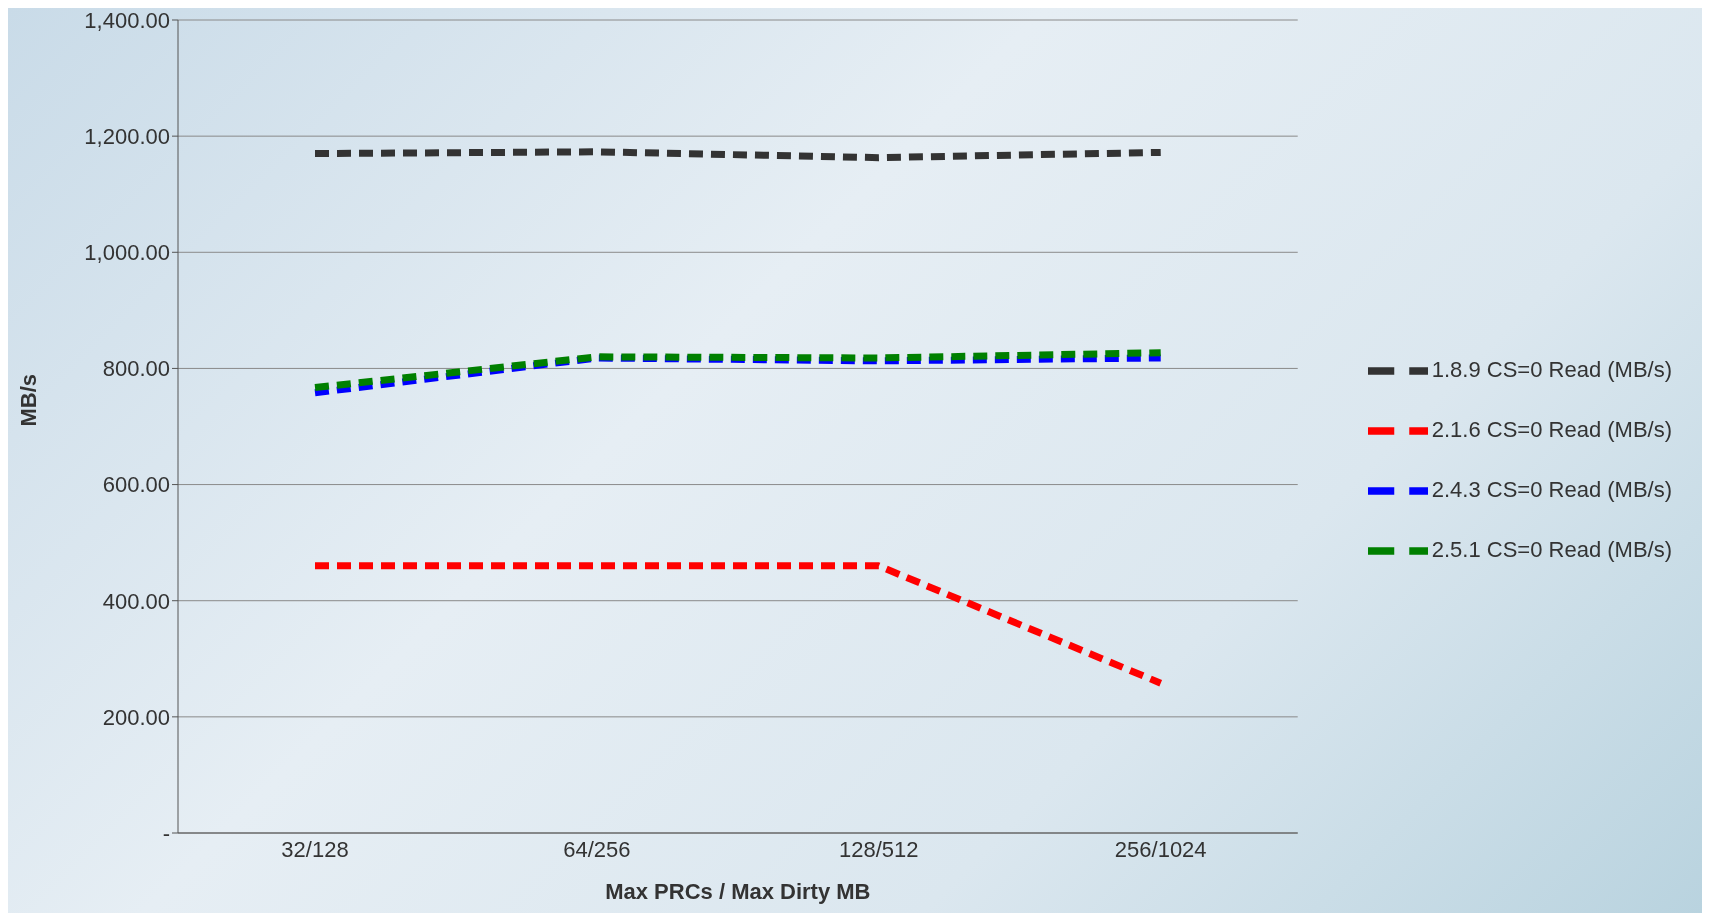 The image size is (1710, 923). Describe the element at coordinates (28, 400) in the screenshot. I see `y-axis-title: MB/s` at that location.